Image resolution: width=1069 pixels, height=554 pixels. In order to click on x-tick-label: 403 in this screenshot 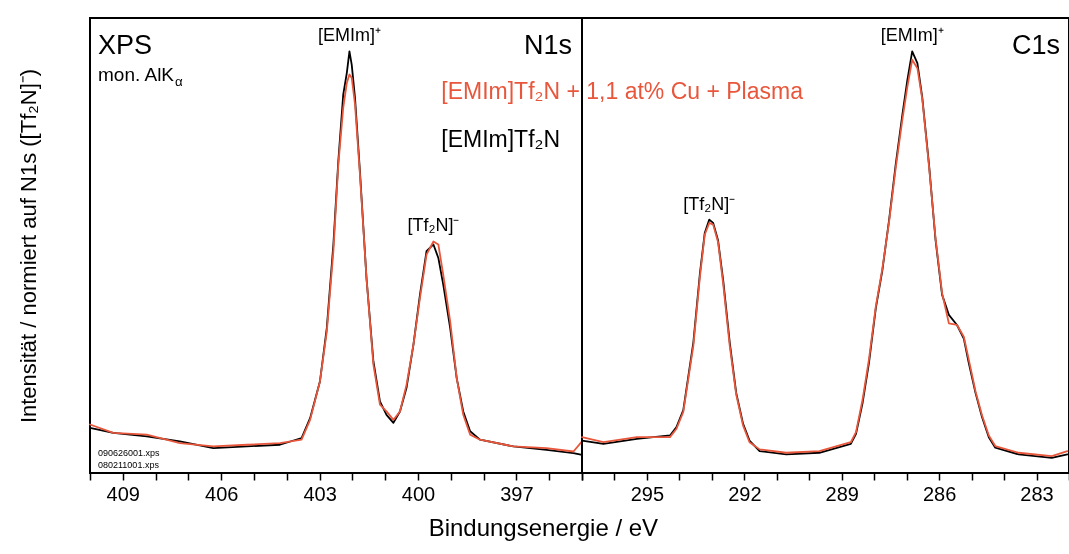, I will do `click(320, 493)`.